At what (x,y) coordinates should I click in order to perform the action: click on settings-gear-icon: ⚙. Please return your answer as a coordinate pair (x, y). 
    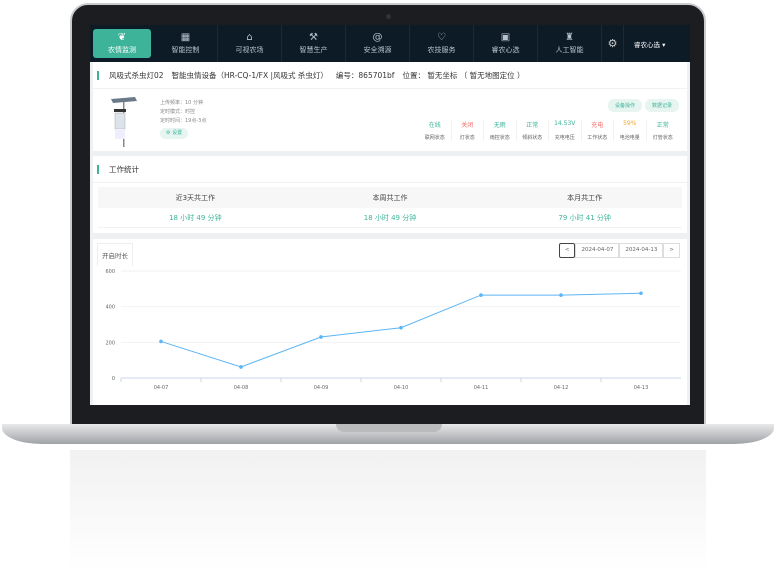
    Looking at the image, I should click on (613, 43).